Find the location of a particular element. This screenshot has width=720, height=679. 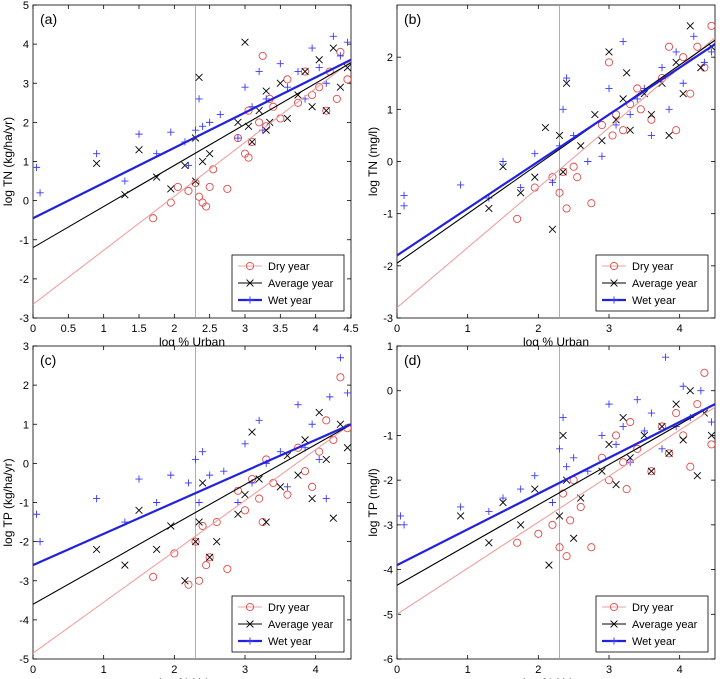

legend-entry: Wet year is located at coordinates (290, 301).